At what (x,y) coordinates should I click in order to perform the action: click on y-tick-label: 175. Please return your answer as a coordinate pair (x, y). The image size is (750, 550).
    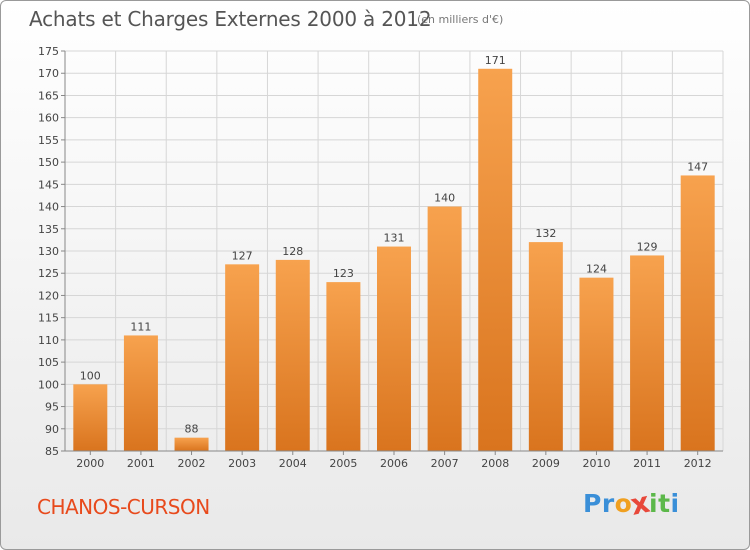
    Looking at the image, I should click on (48, 51).